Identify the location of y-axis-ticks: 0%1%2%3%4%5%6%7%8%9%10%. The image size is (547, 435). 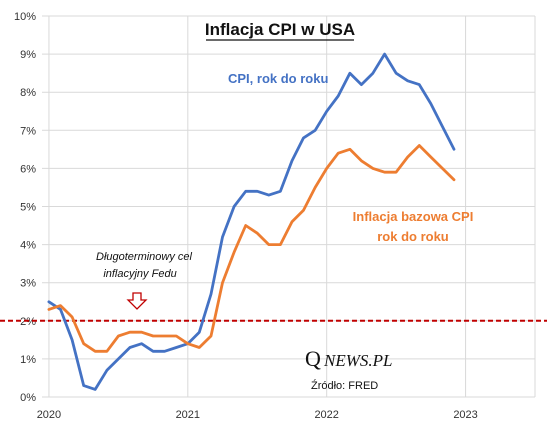
(25, 207).